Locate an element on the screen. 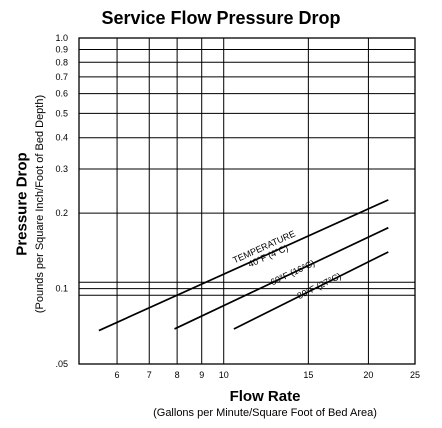  series-label-line: 60°F (16°C) is located at coordinates (292, 272).